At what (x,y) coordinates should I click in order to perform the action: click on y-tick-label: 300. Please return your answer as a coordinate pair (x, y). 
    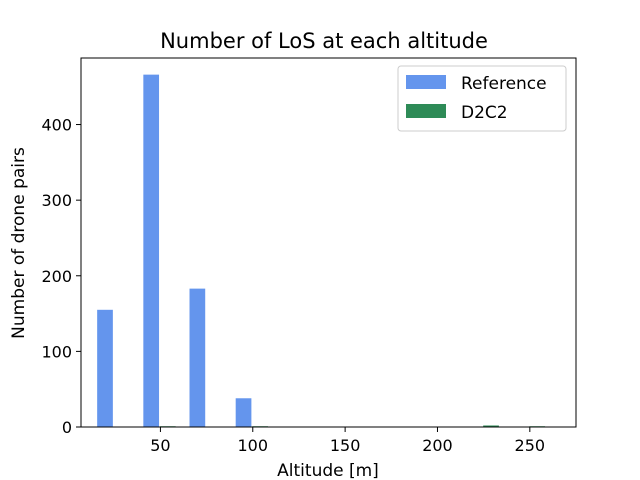
    Looking at the image, I should click on (56, 200).